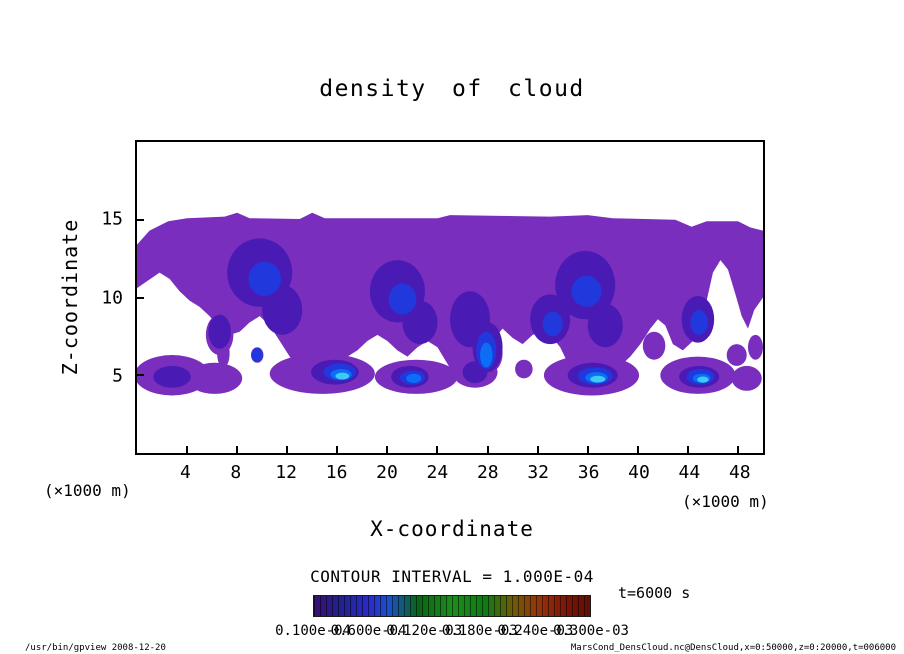 Image resolution: width=904 pixels, height=654 pixels. I want to click on x-tick-label: 20, so click(387, 472).